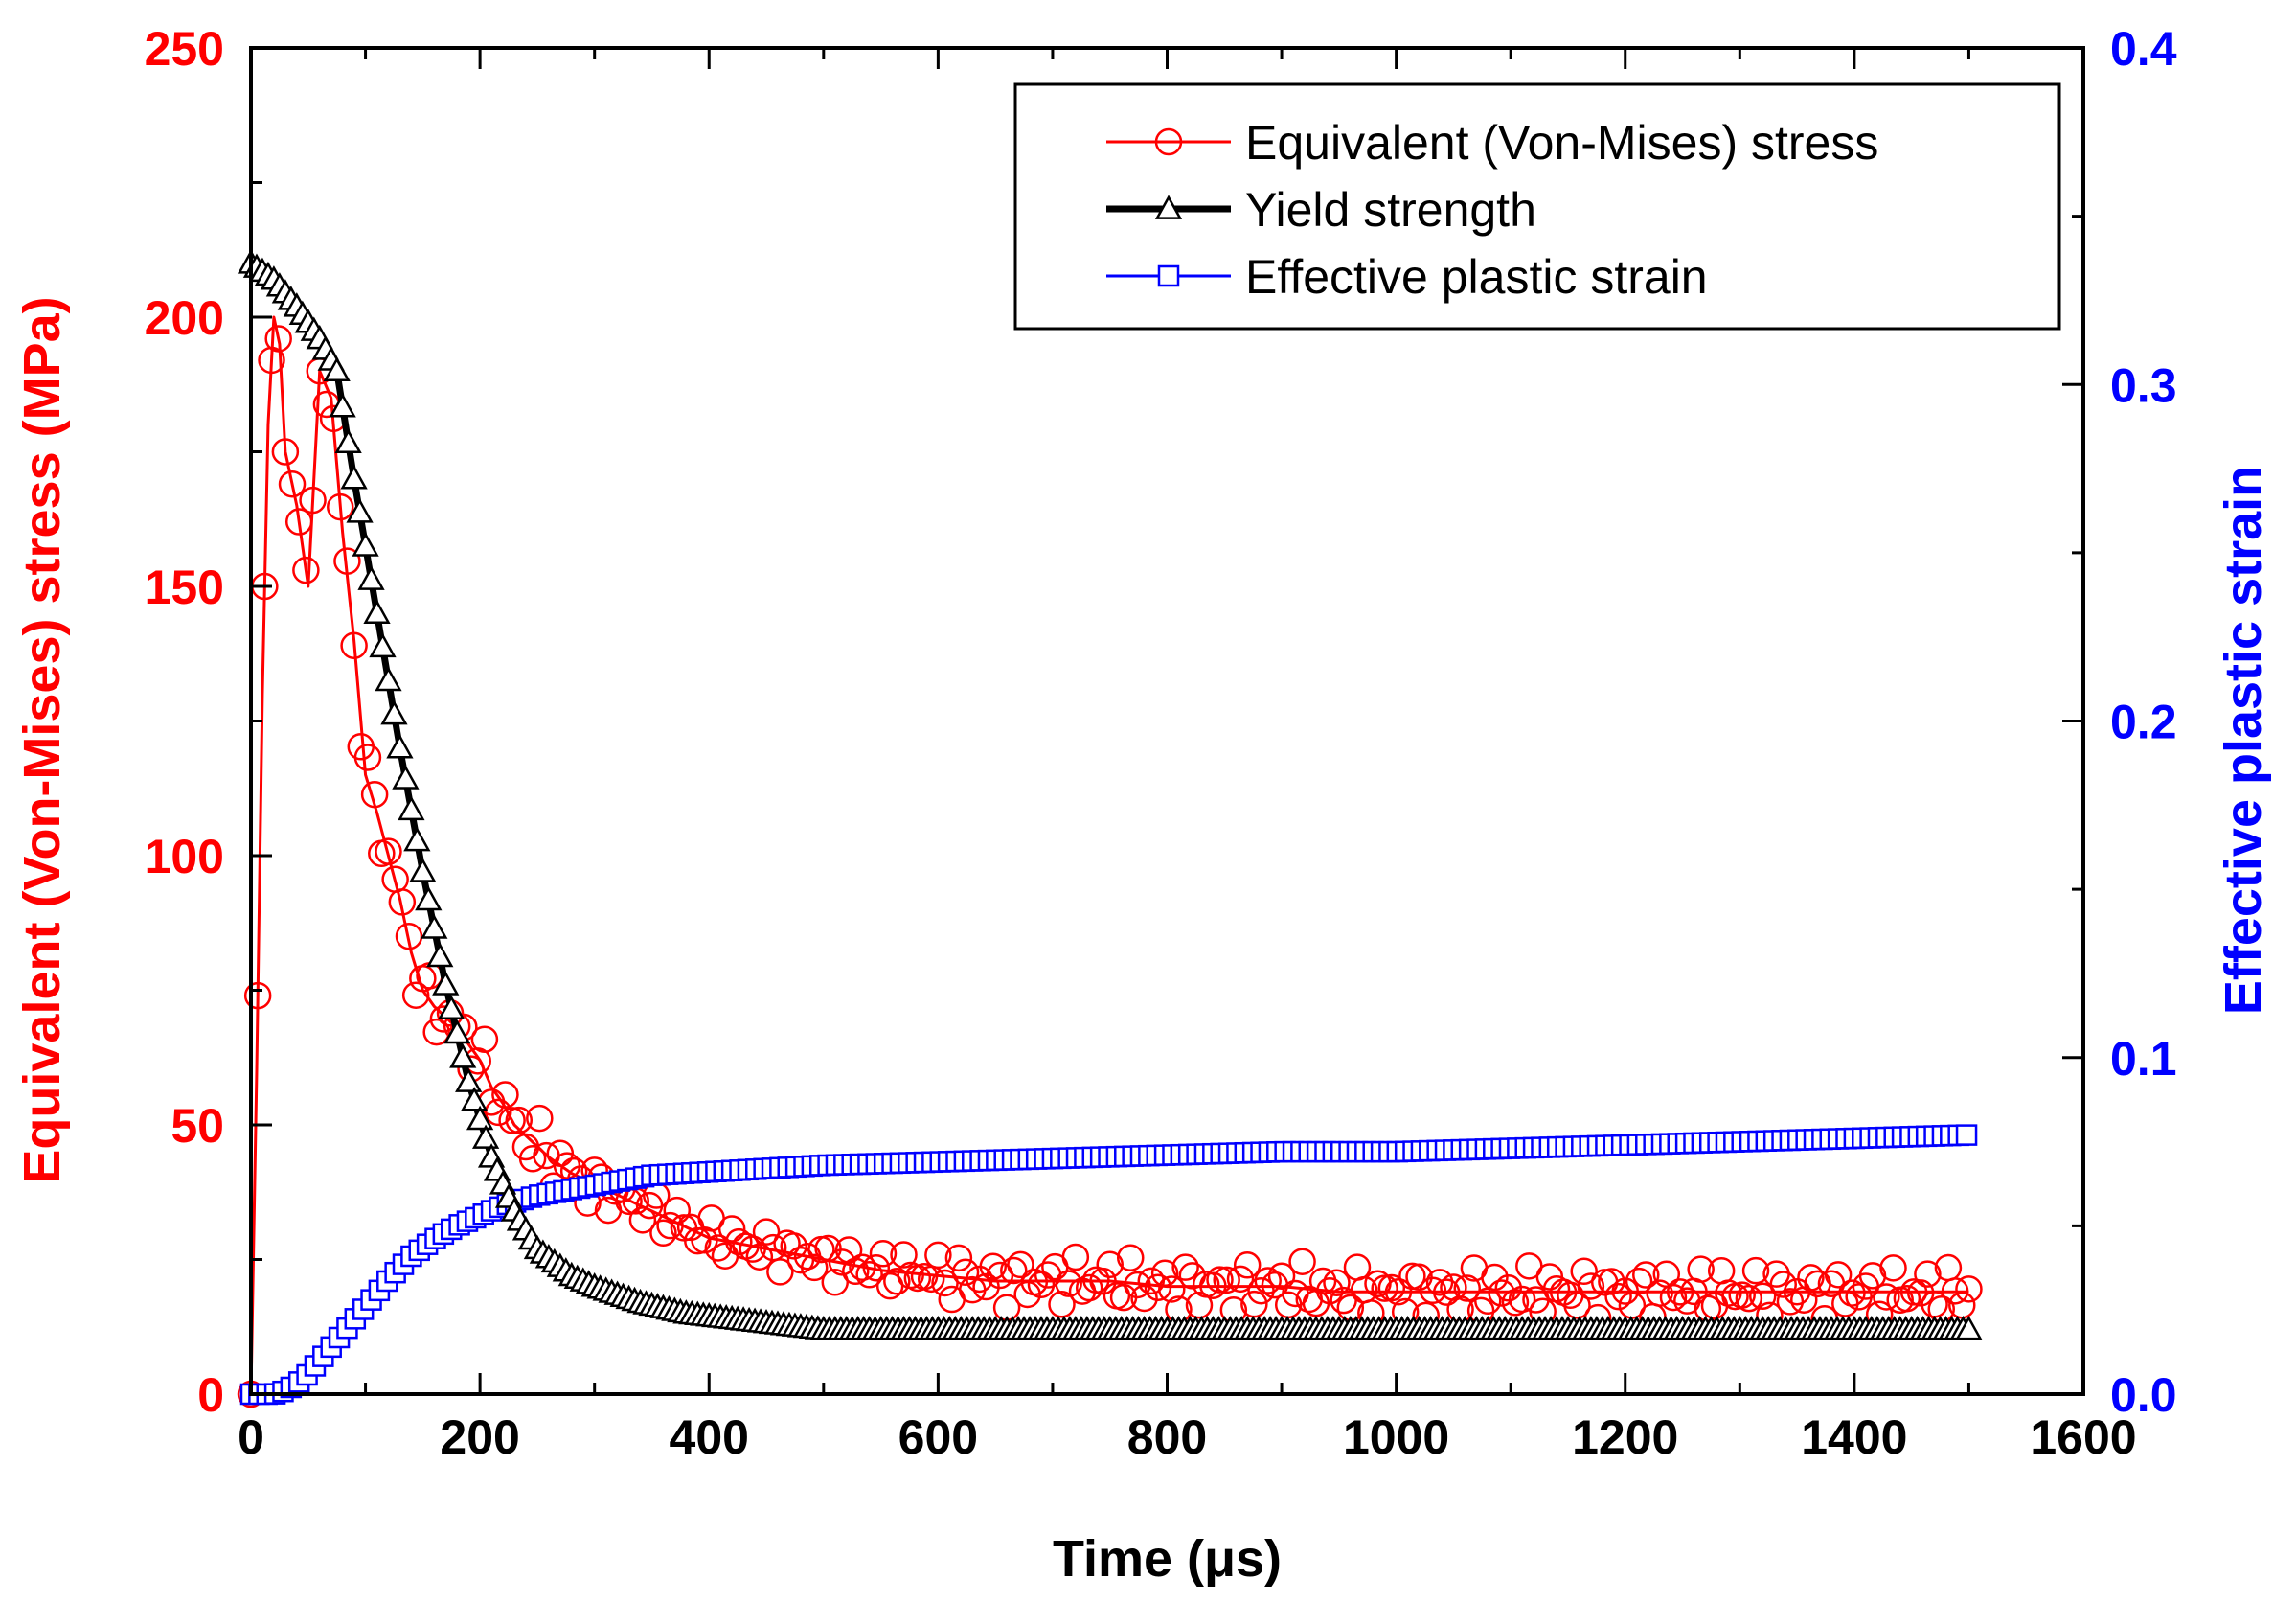 This screenshot has height=1603, width=2296. I want to click on y-axis-left-title: Equivalent (Von-Mises) stress (MPa), so click(42, 739).